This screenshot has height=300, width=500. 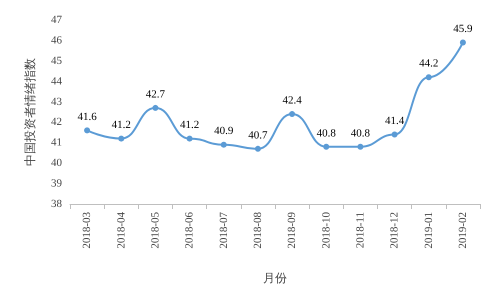 I want to click on x-tick-label: 2018-12, so click(x=394, y=230).